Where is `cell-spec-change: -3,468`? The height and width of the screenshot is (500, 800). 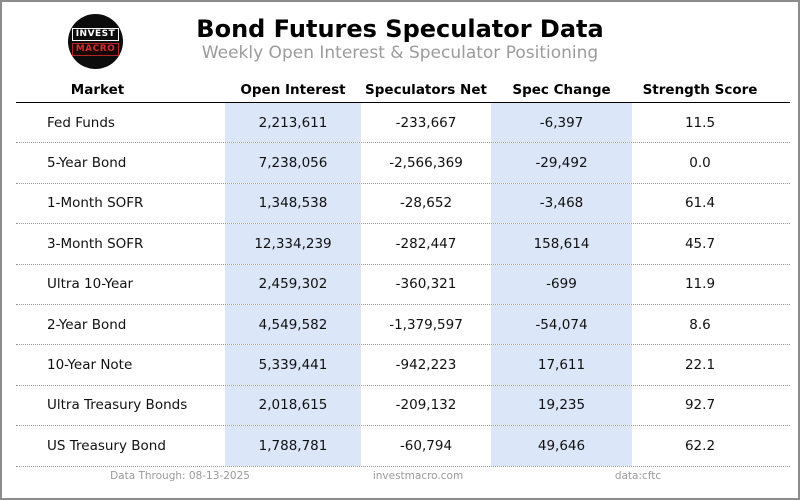
cell-spec-change: -3,468 is located at coordinates (561, 203).